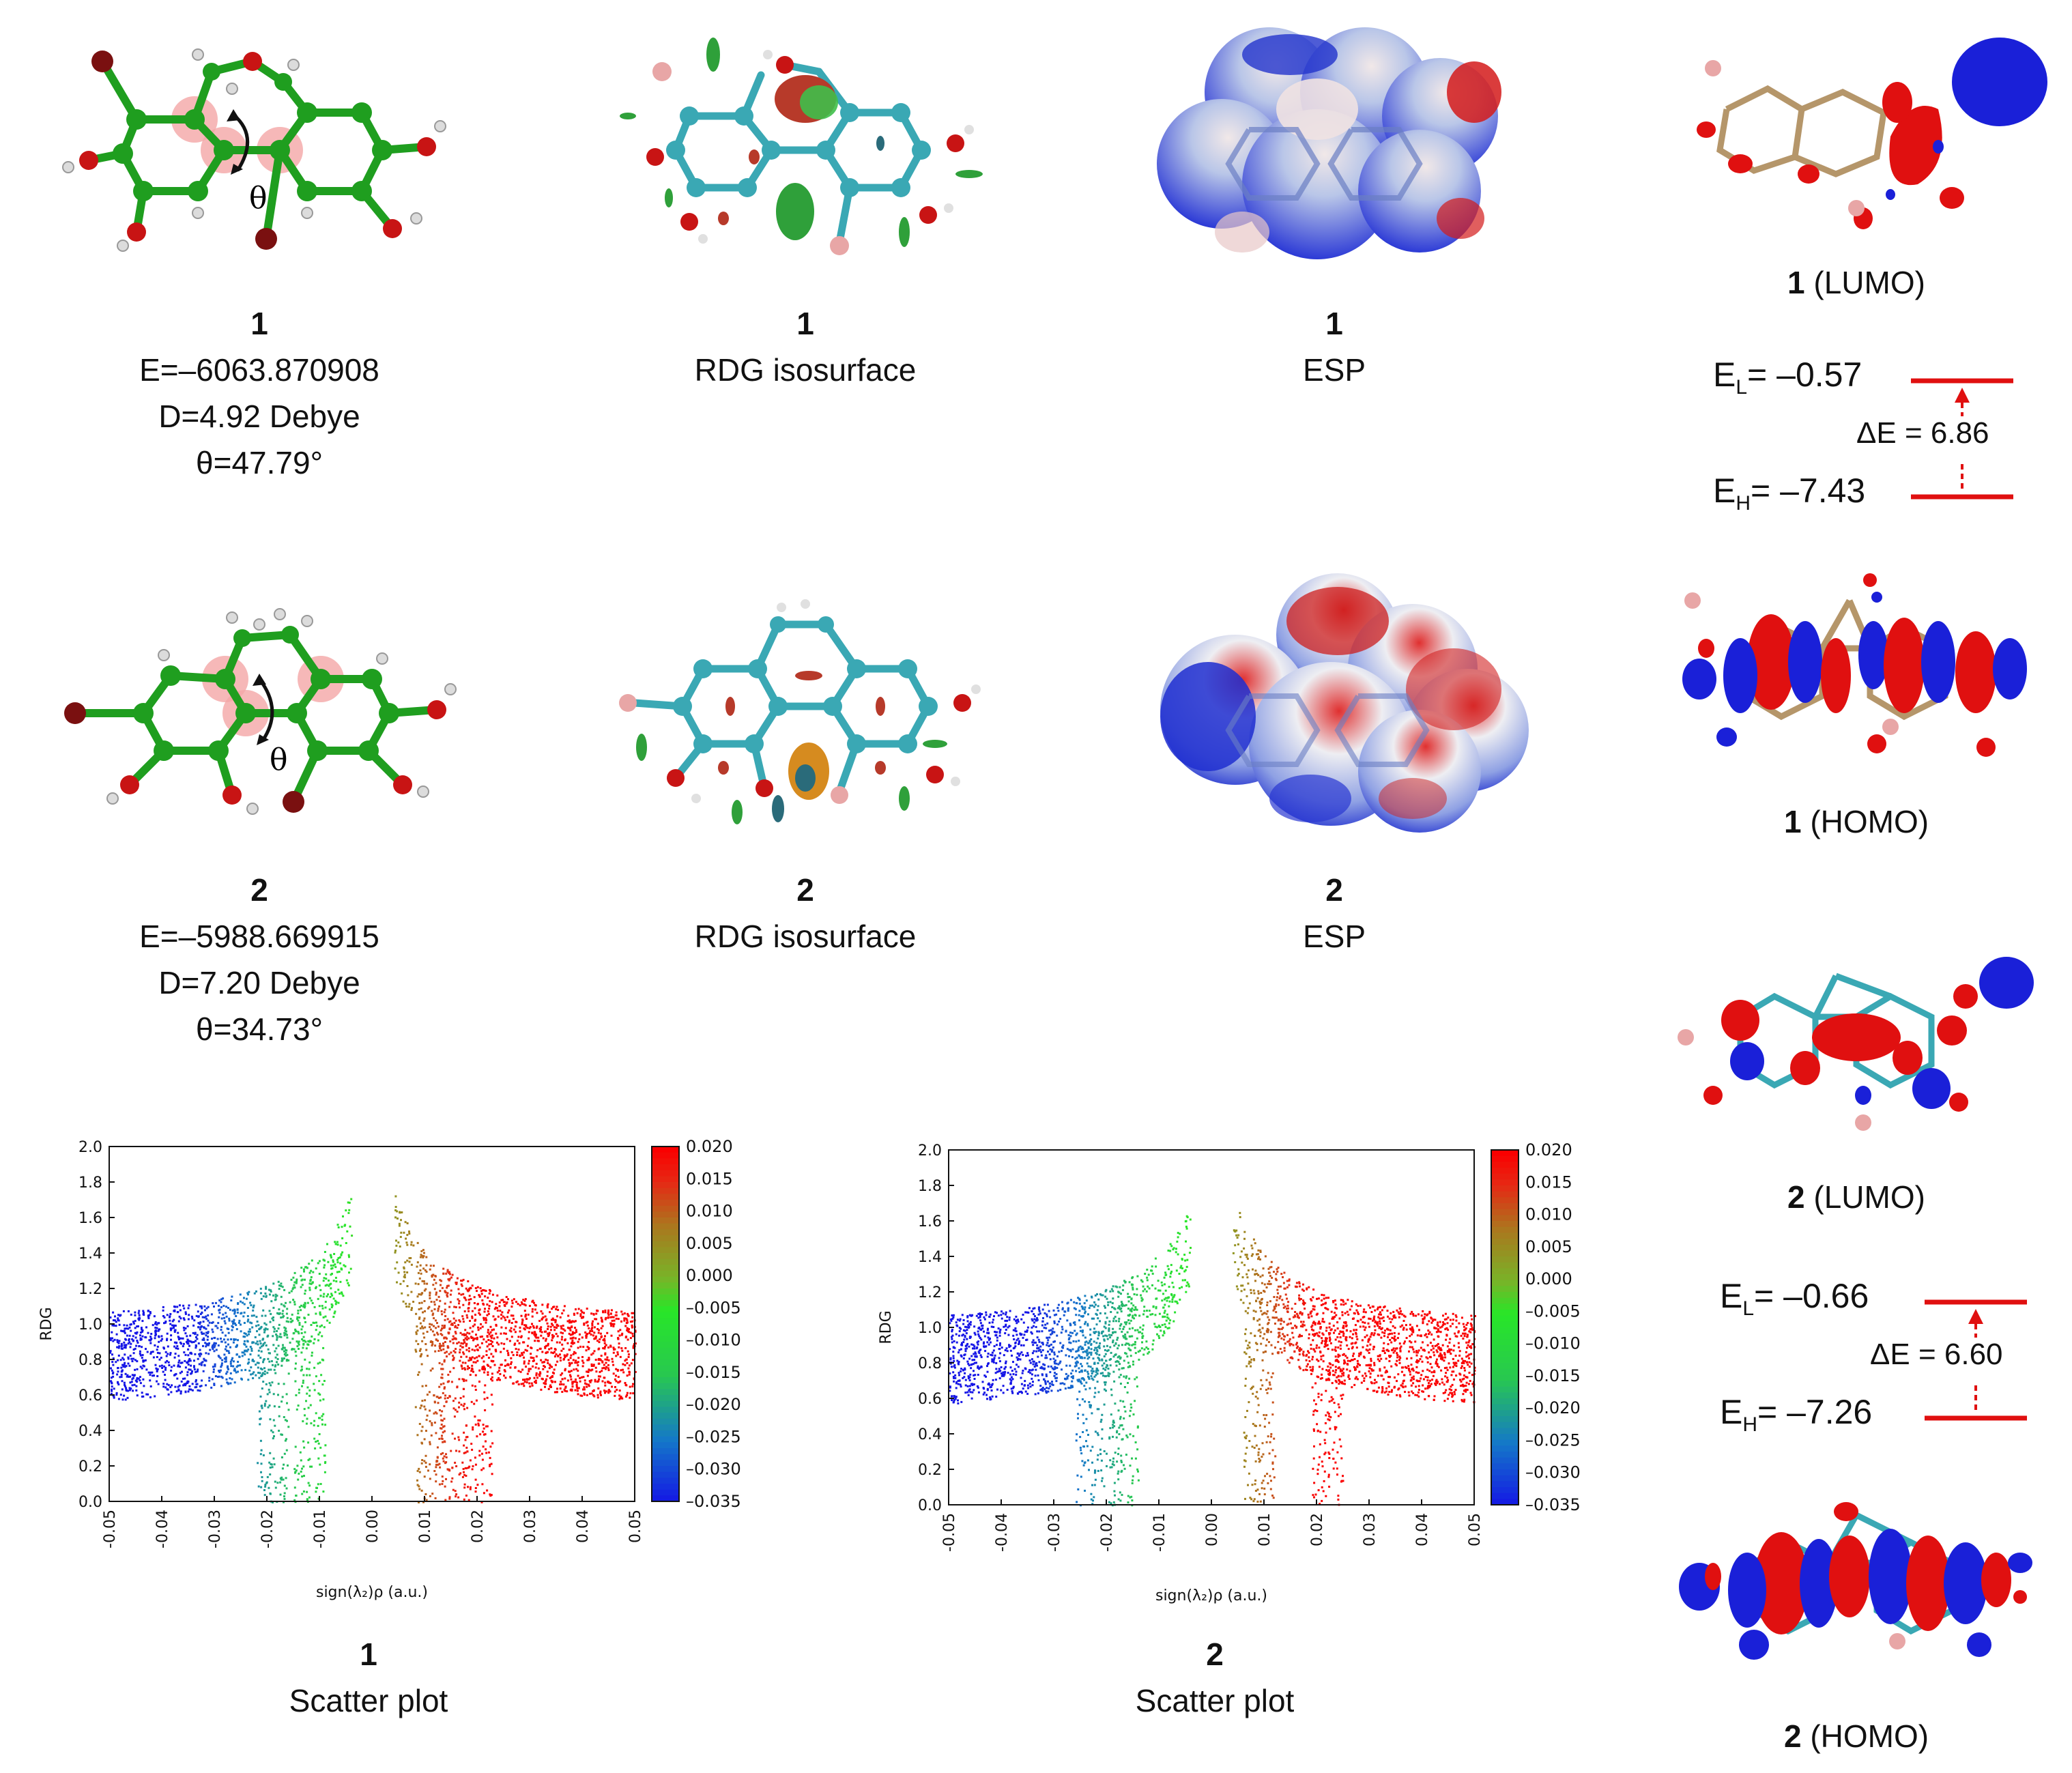 The height and width of the screenshot is (1773, 2072). Describe the element at coordinates (713, 1469) in the screenshot. I see `colorbar-tick-label: –0.030` at that location.